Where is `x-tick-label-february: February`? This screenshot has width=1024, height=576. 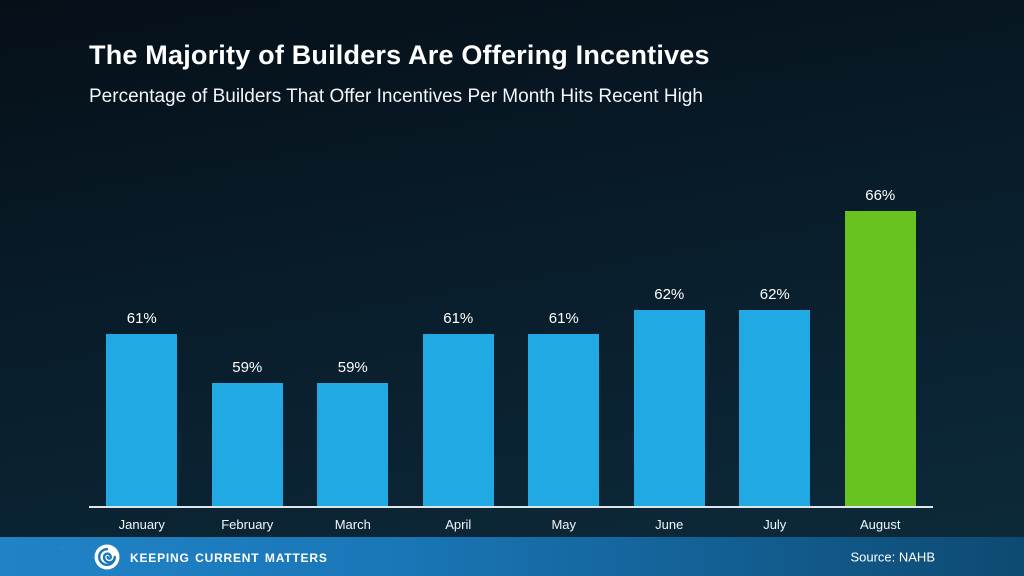 x-tick-label-february: February is located at coordinates (247, 524).